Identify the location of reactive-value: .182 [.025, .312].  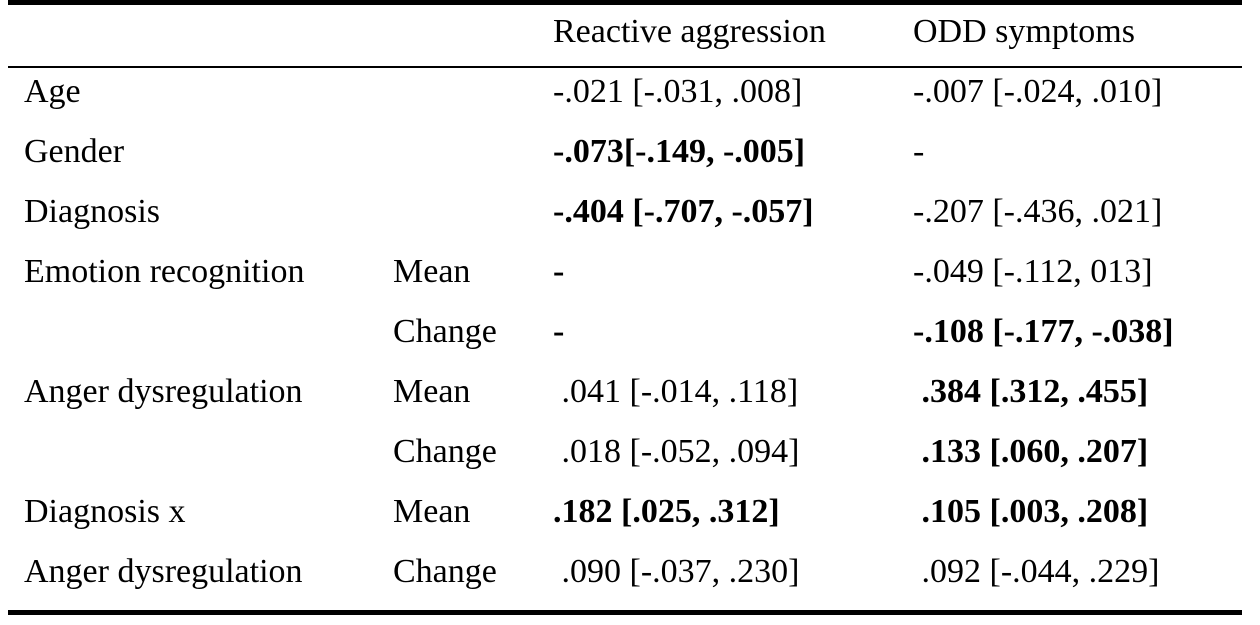
(666, 511).